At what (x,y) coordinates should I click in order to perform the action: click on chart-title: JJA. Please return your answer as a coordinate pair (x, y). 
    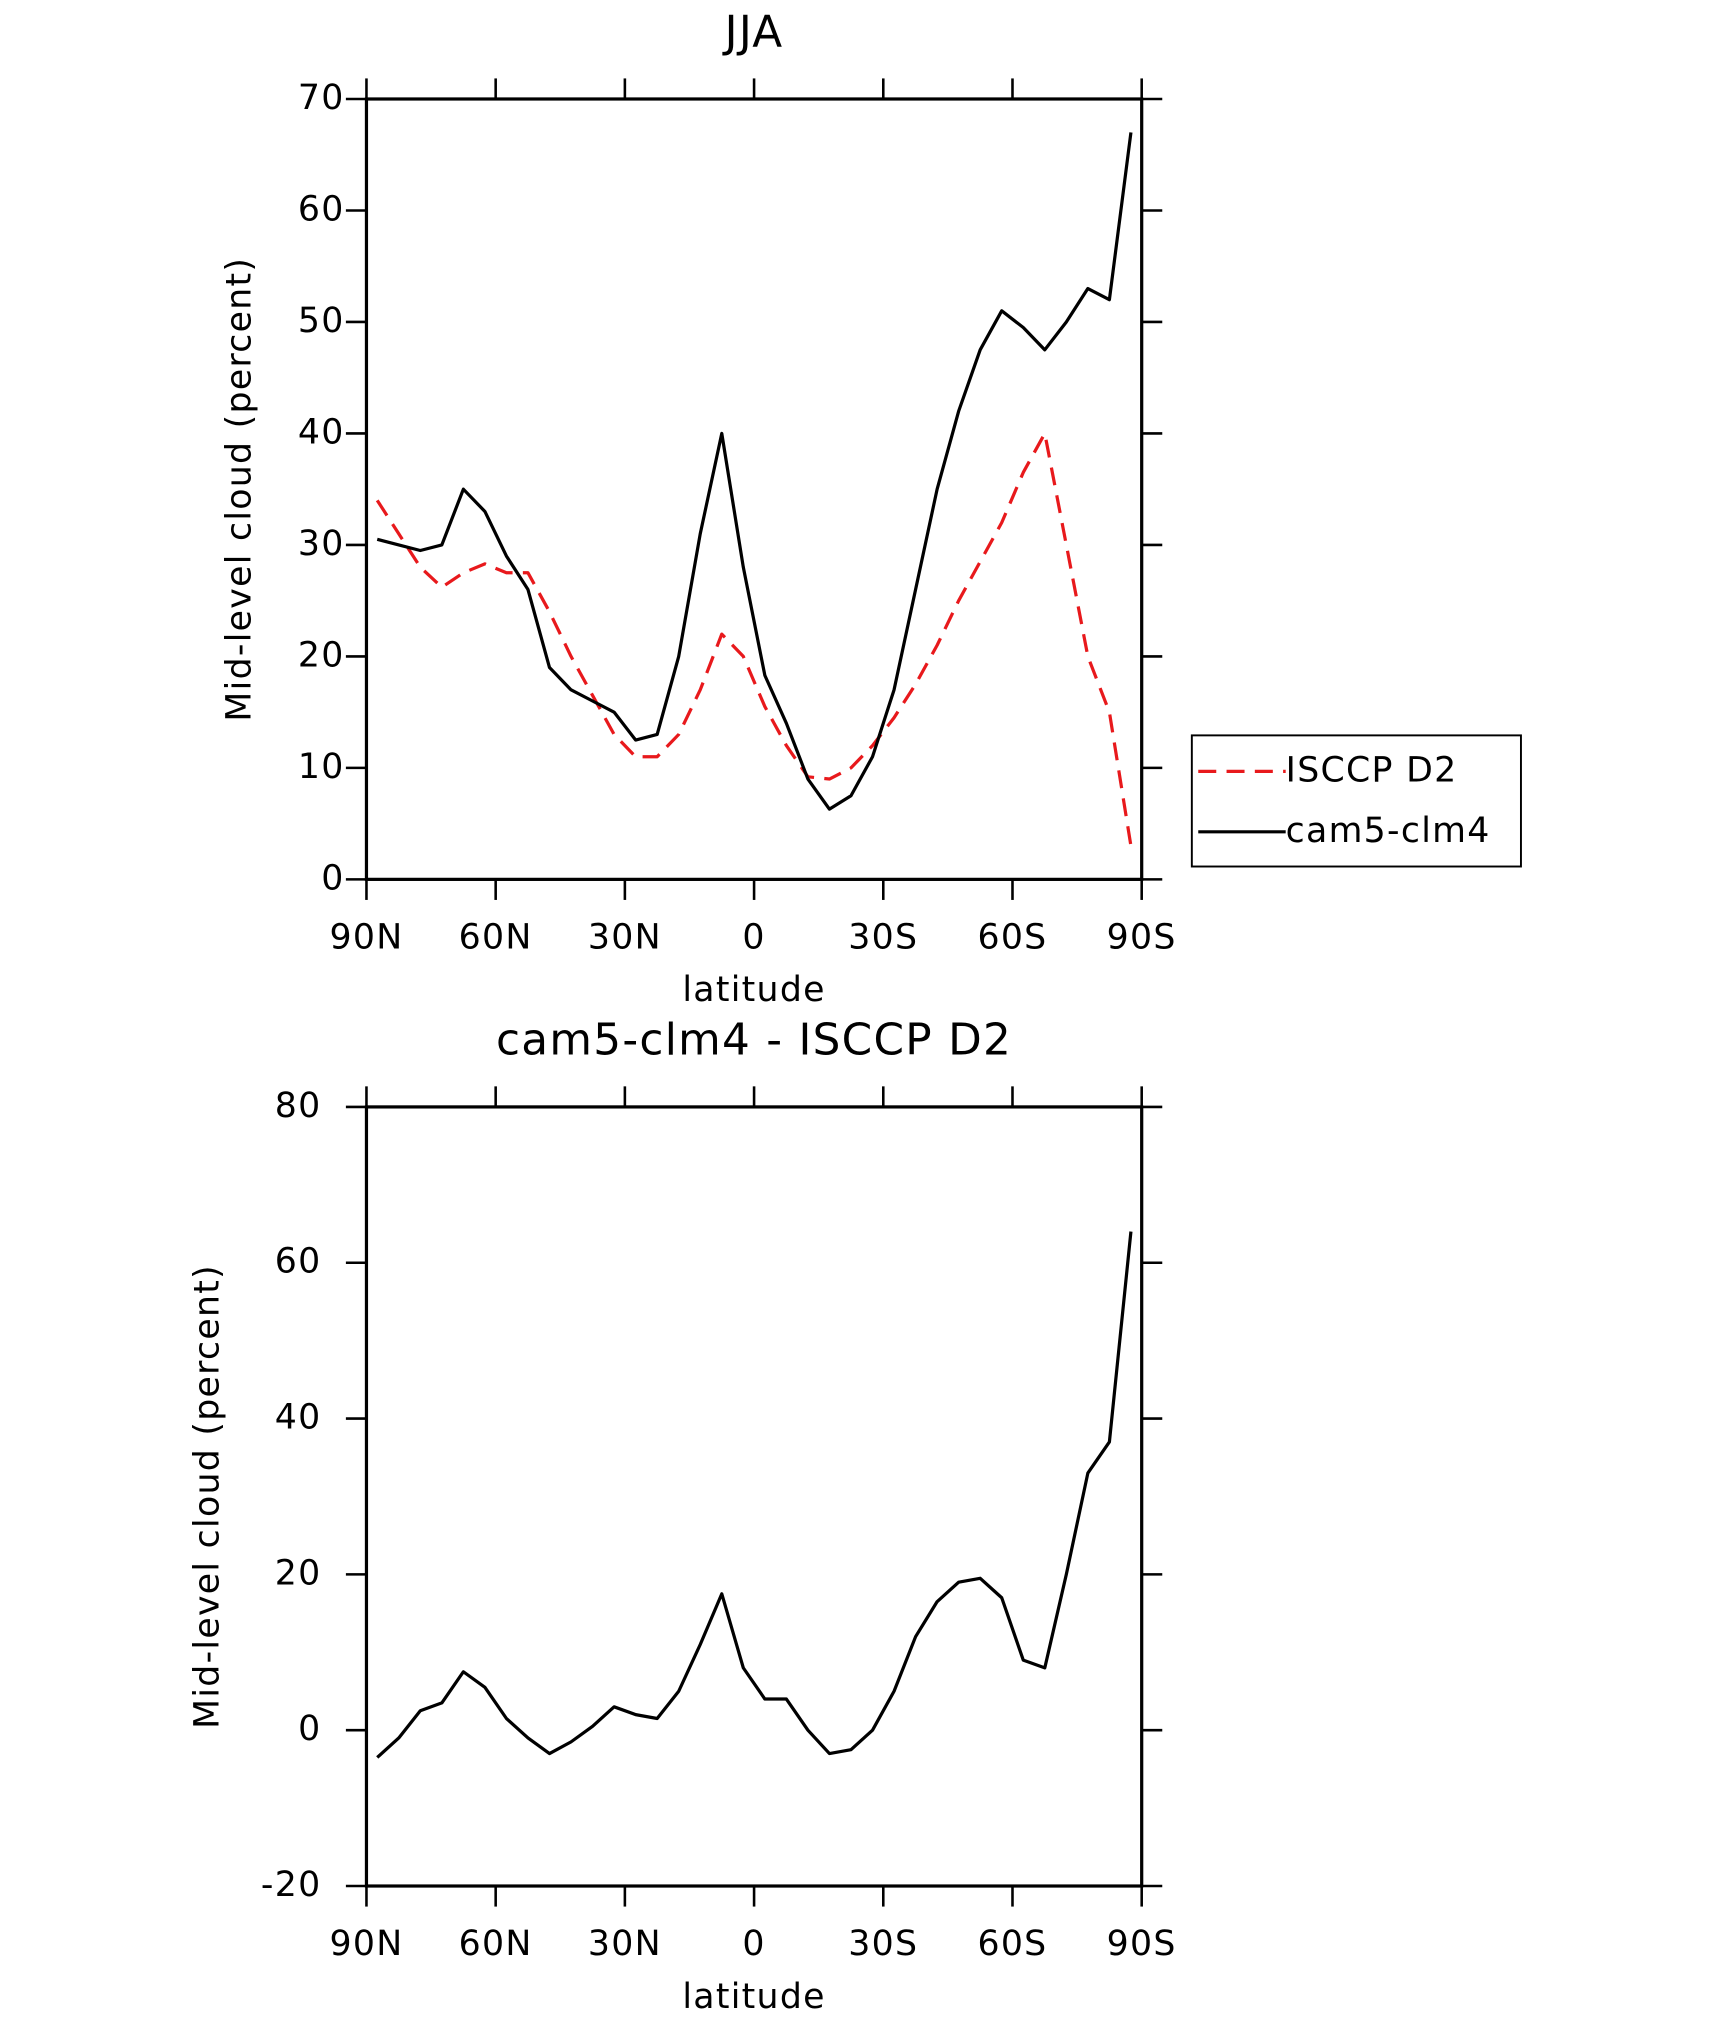
    Looking at the image, I should click on (753, 32).